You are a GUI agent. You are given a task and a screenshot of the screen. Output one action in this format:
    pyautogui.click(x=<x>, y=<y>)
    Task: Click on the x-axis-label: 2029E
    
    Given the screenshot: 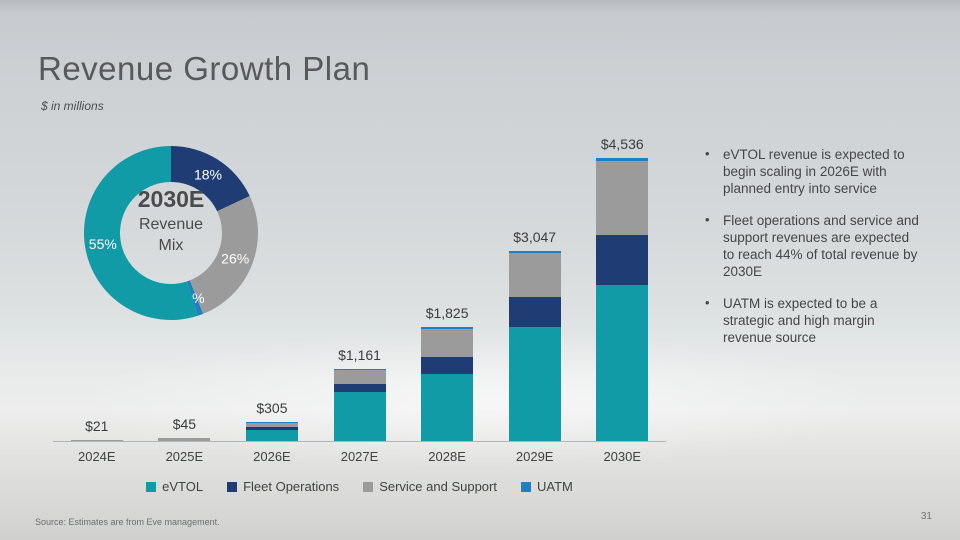 What is the action you would take?
    pyautogui.click(x=534, y=456)
    